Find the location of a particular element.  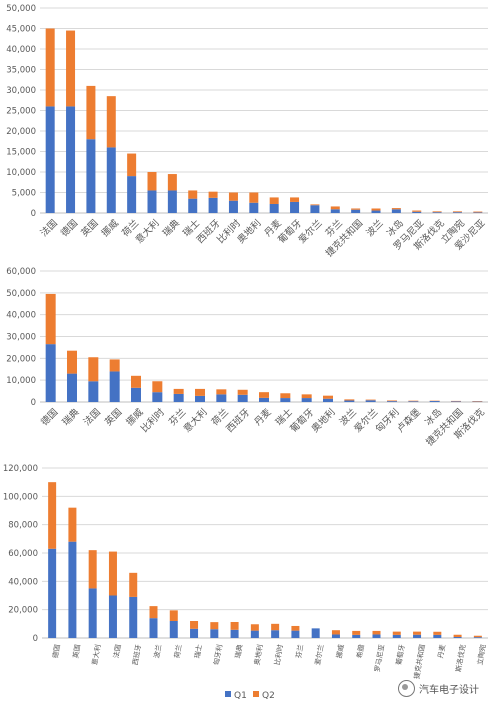

y-tick-label: 15,000 is located at coordinates (21, 153).